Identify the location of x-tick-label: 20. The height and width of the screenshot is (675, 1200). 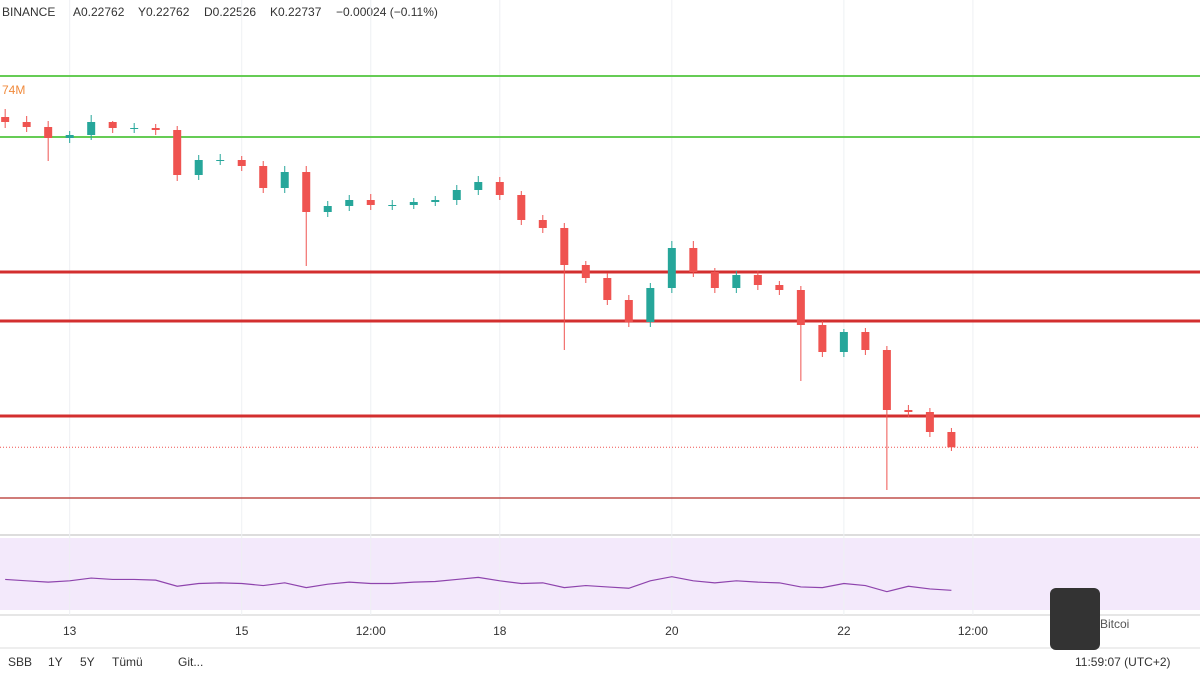
(672, 631).